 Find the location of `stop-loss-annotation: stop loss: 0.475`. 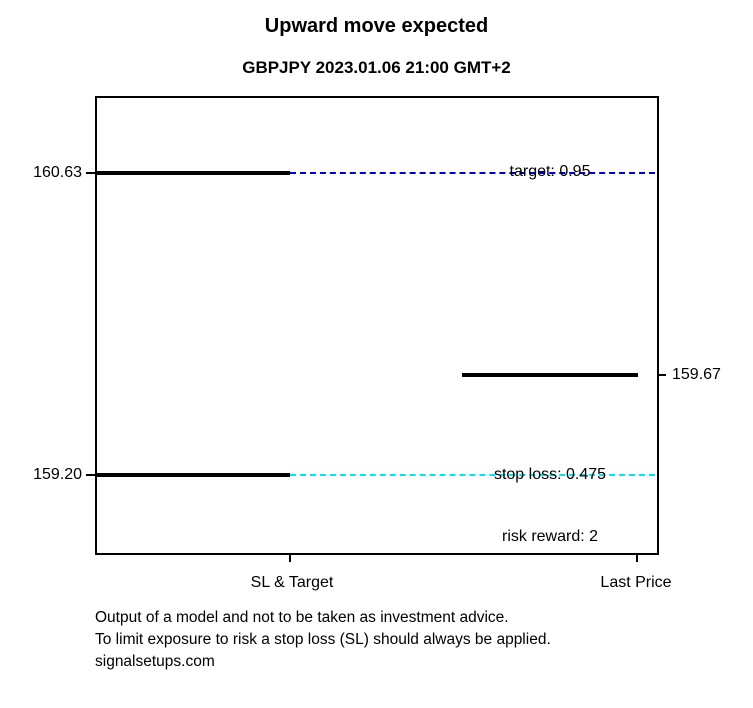

stop-loss-annotation: stop loss: 0.475 is located at coordinates (550, 474).